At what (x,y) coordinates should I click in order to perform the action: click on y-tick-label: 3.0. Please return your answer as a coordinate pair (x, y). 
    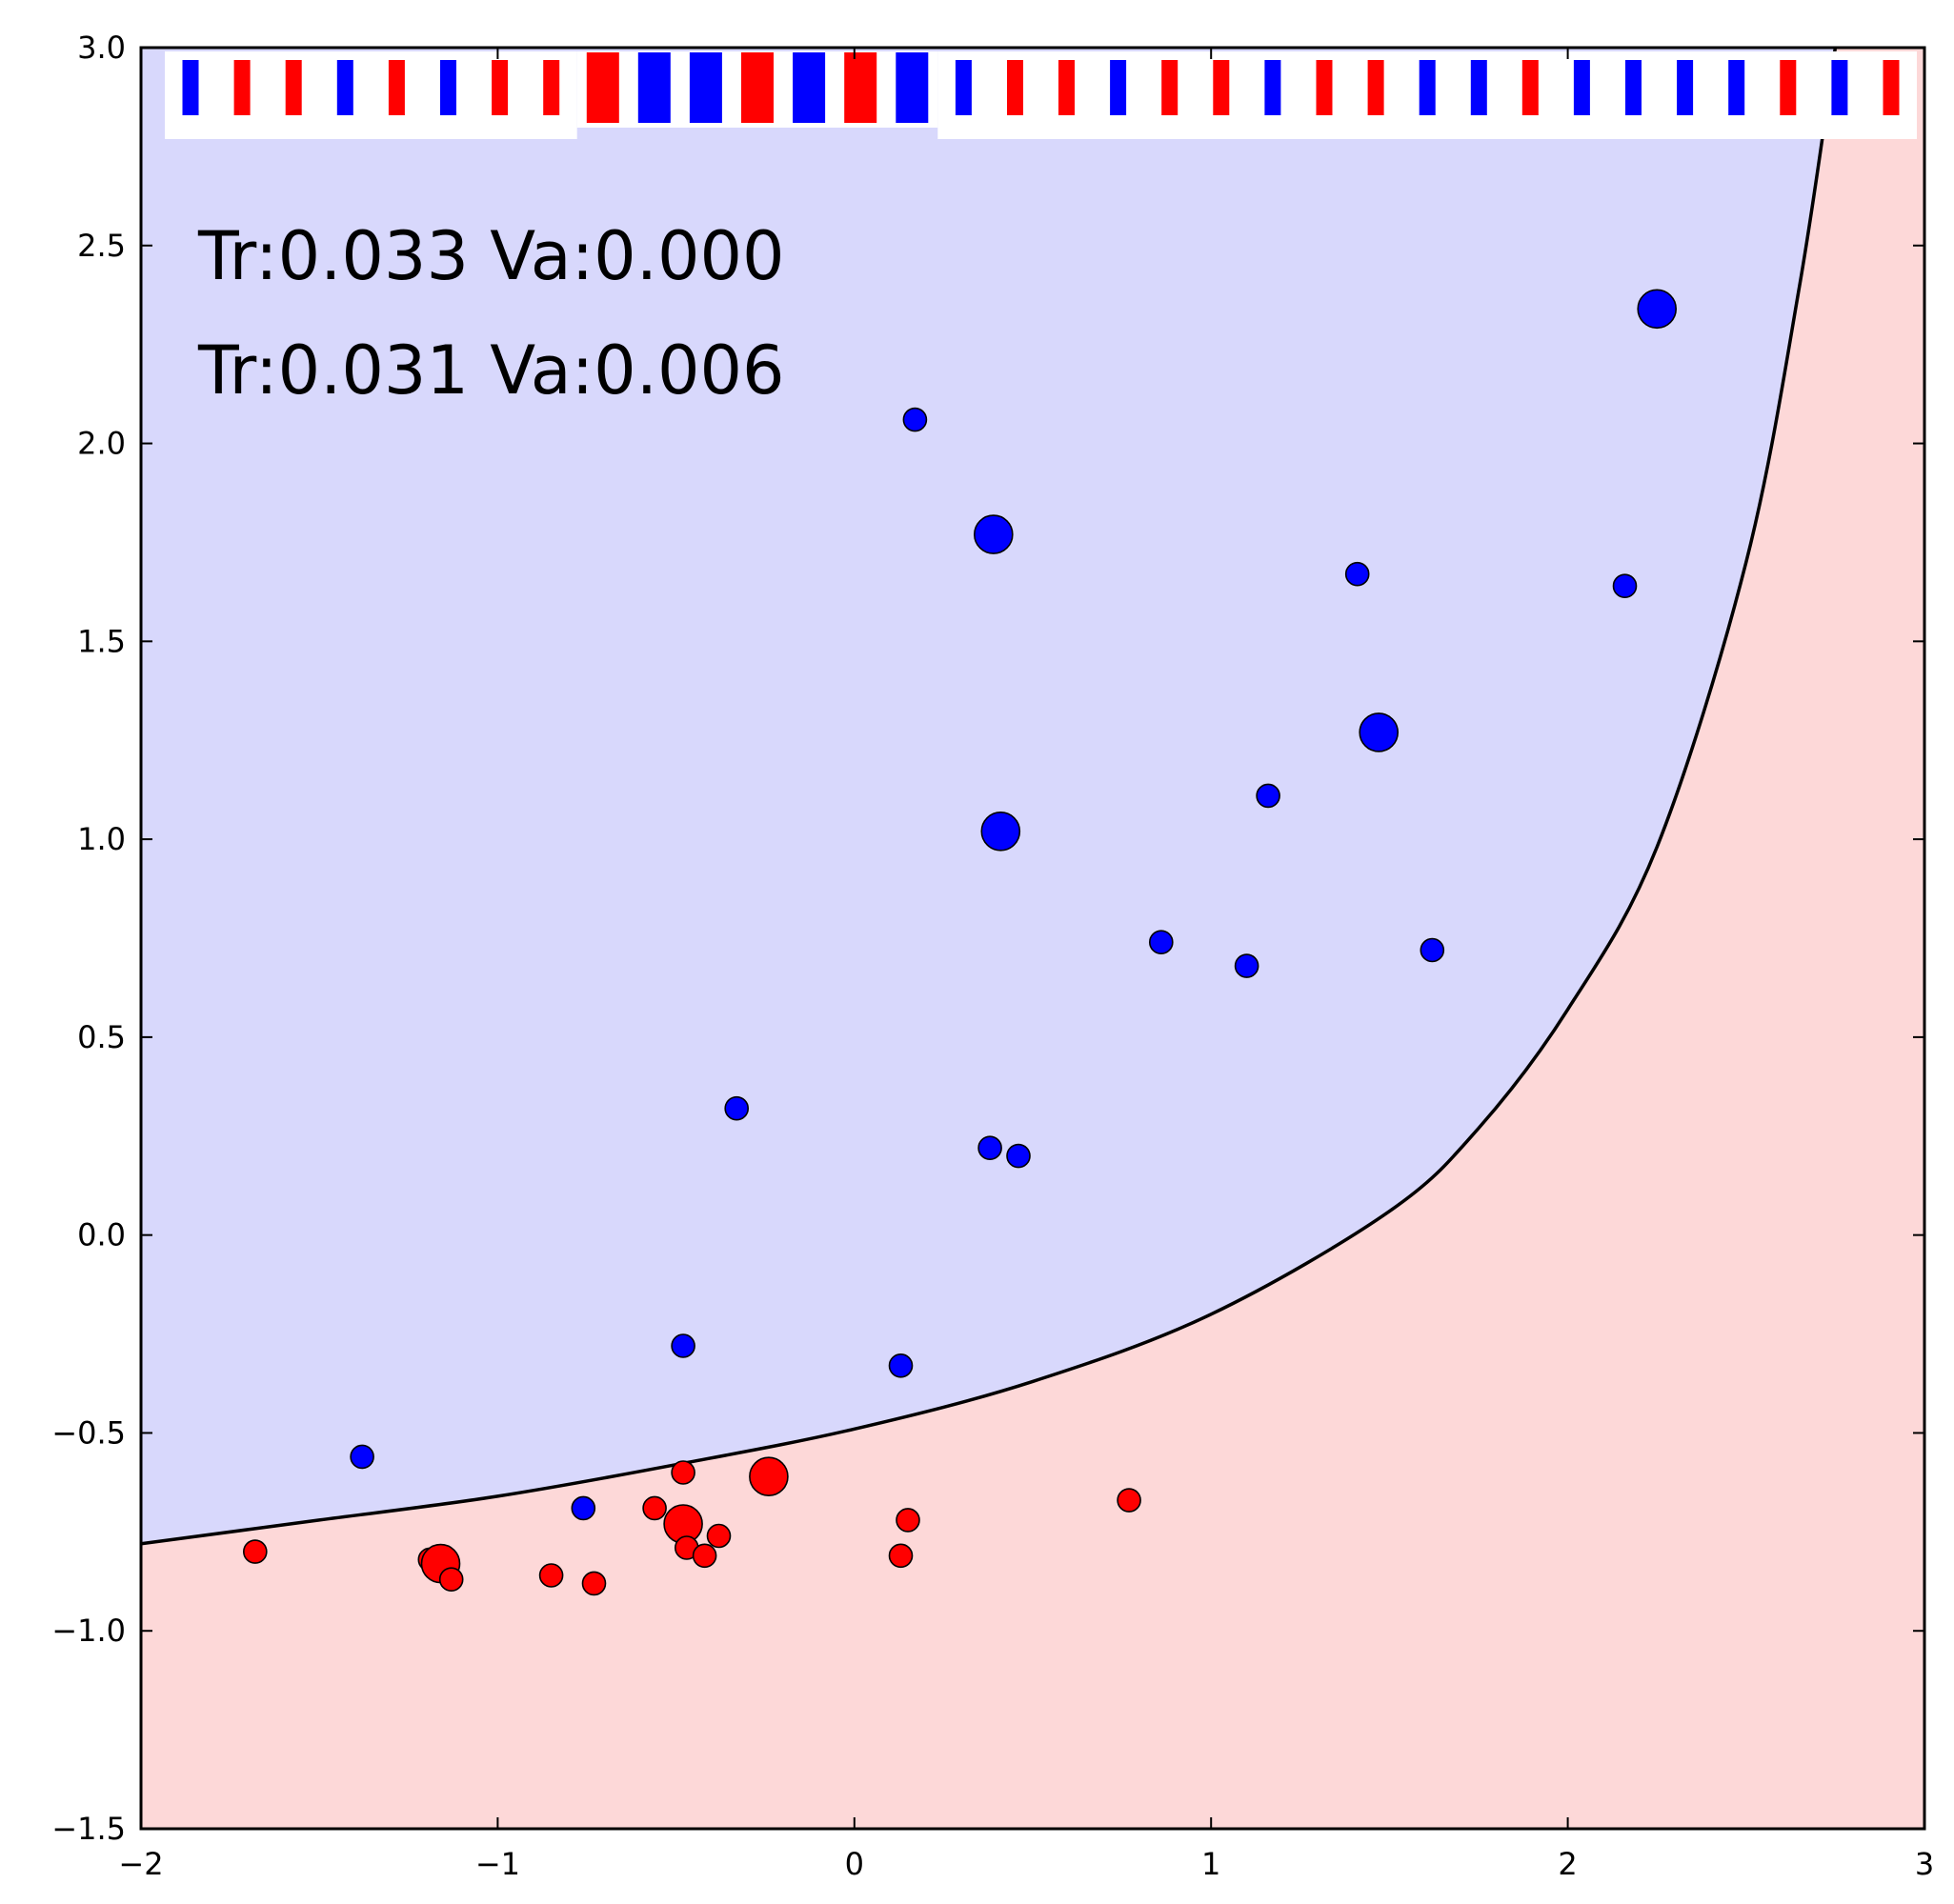
    Looking at the image, I should click on (102, 48).